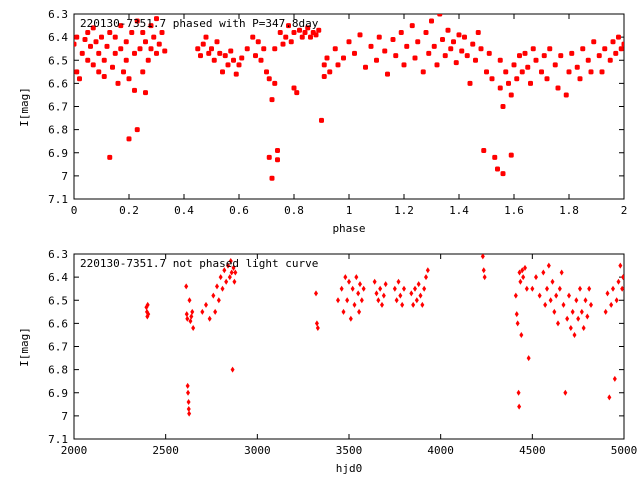  What do you see at coordinates (74, 210) in the screenshot?
I see `x-tick-label: 0` at bounding box center [74, 210].